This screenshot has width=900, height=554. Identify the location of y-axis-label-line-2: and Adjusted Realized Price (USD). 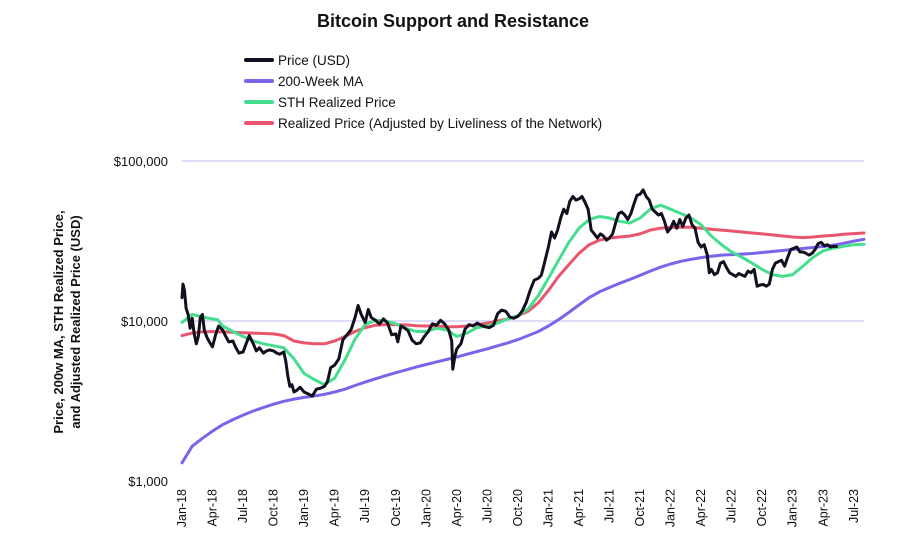
(75, 321).